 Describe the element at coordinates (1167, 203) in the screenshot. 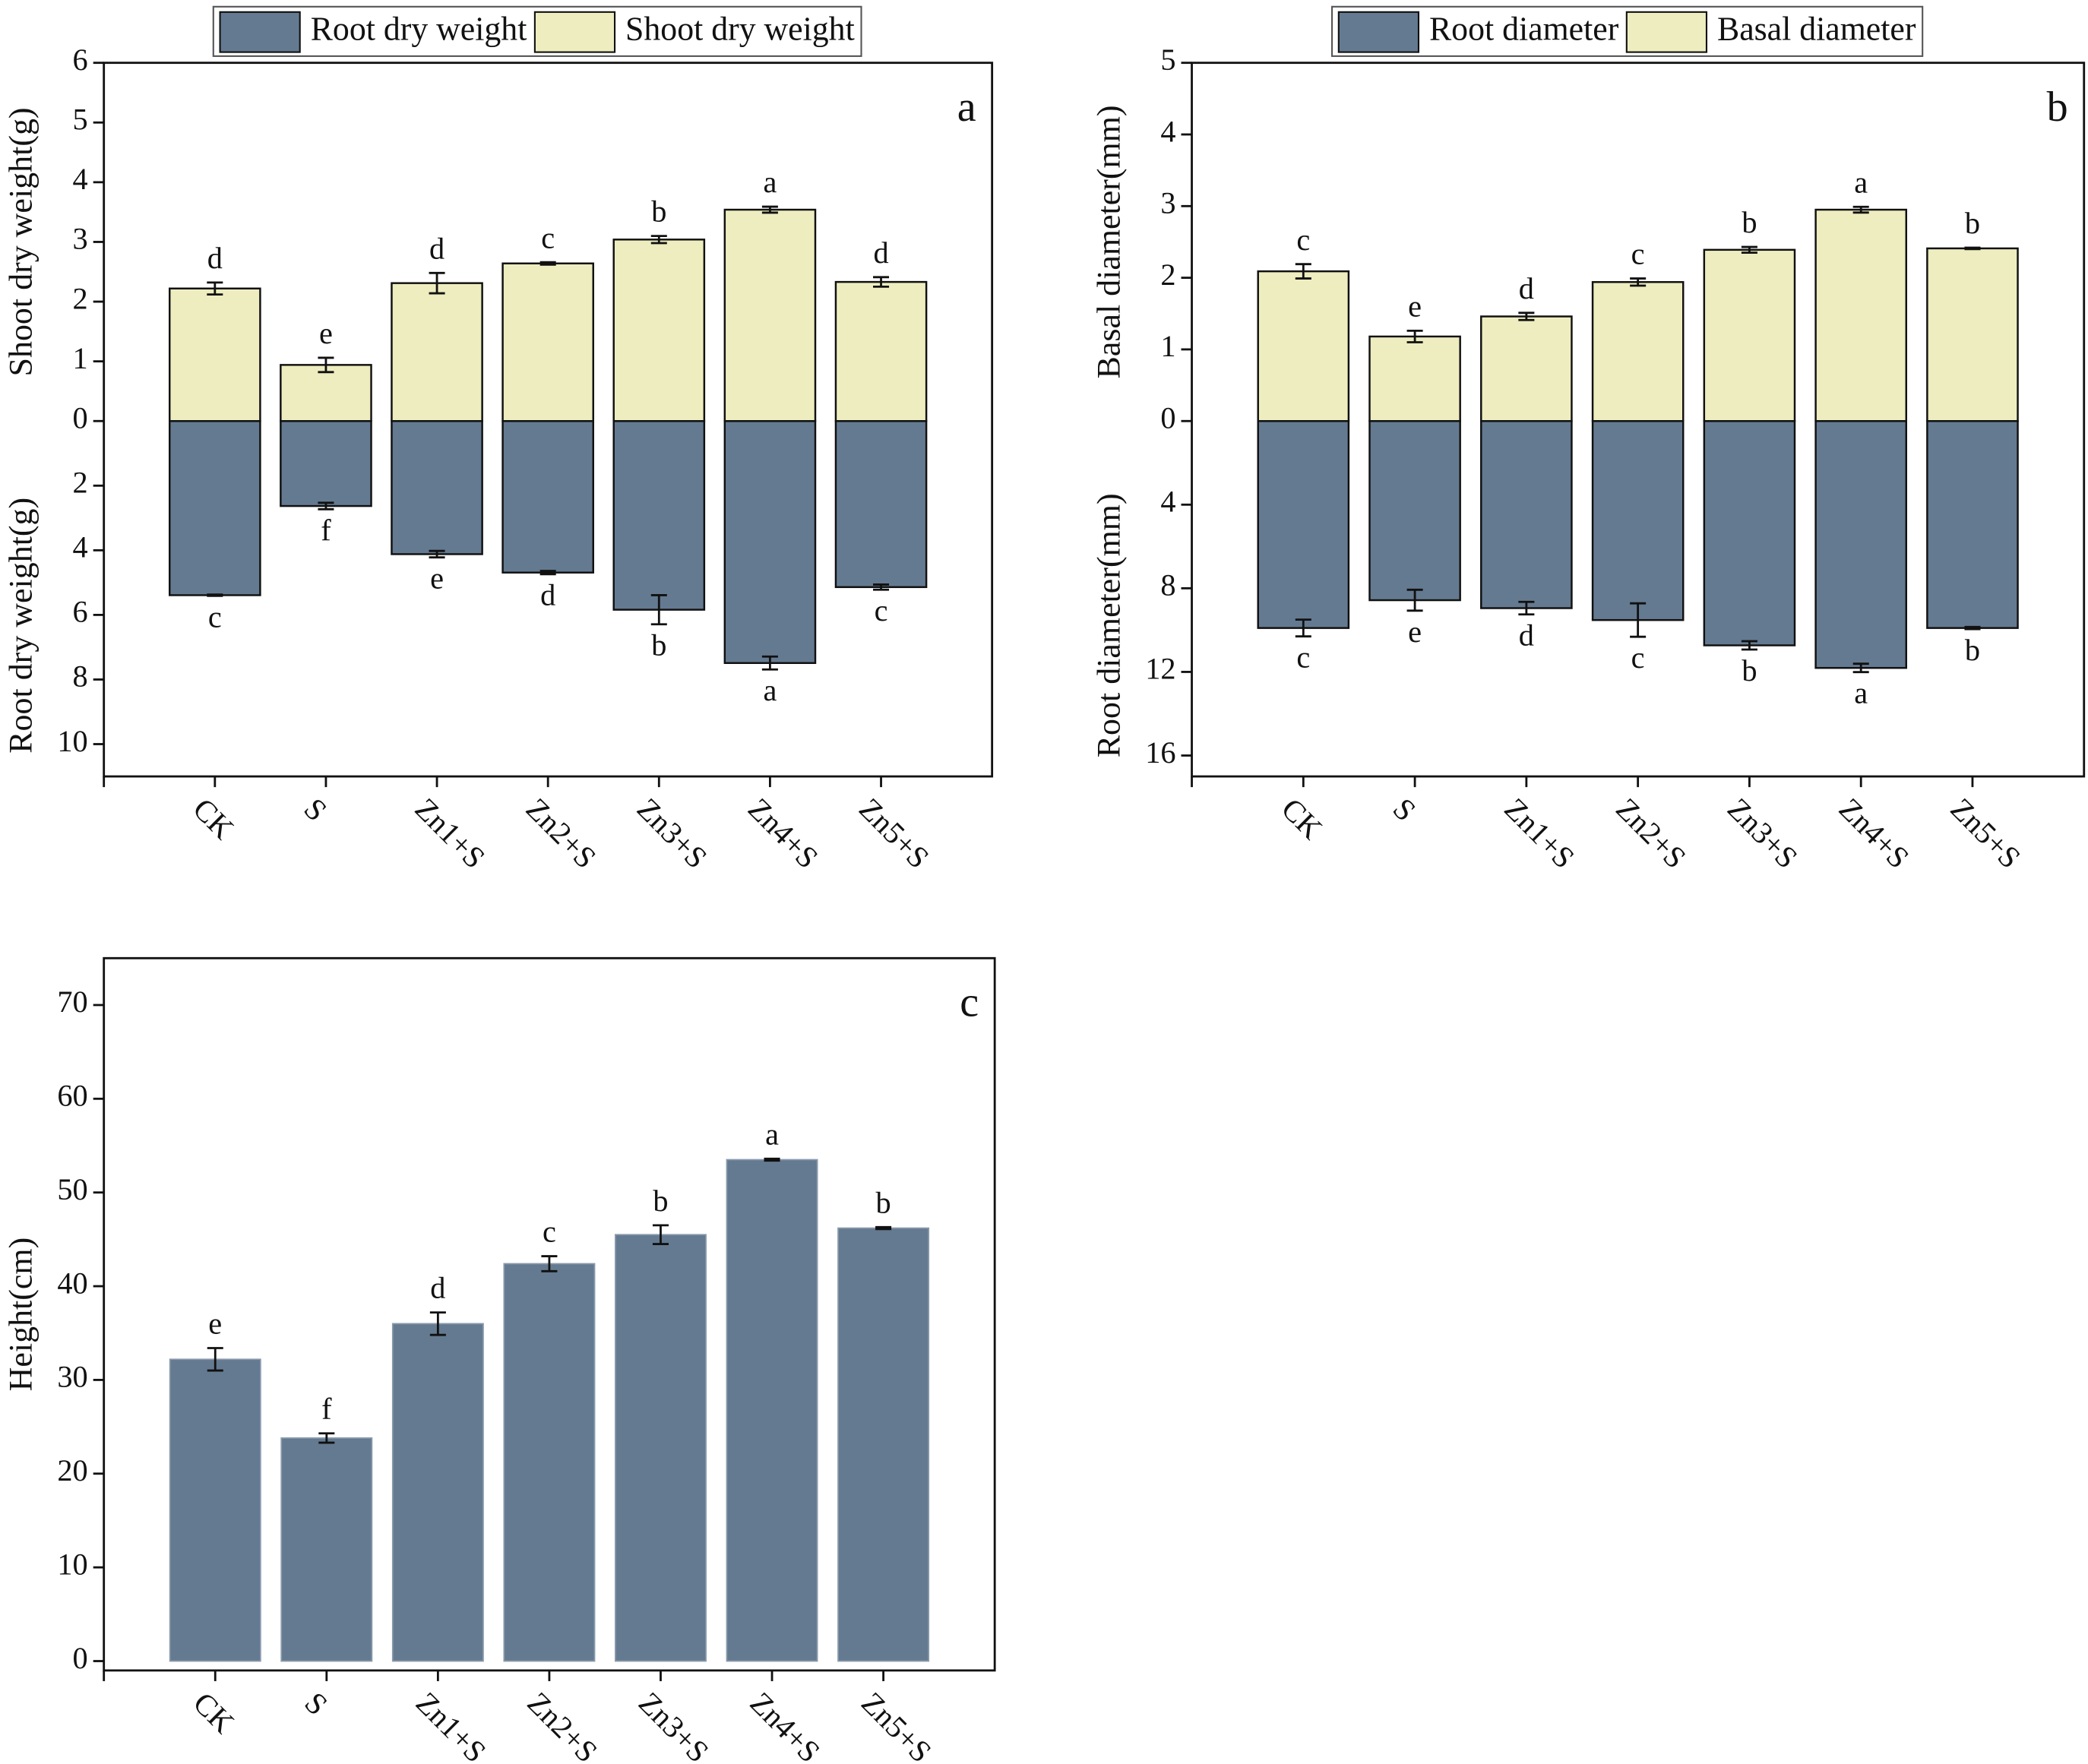

I see `y-tick-label: 3` at that location.